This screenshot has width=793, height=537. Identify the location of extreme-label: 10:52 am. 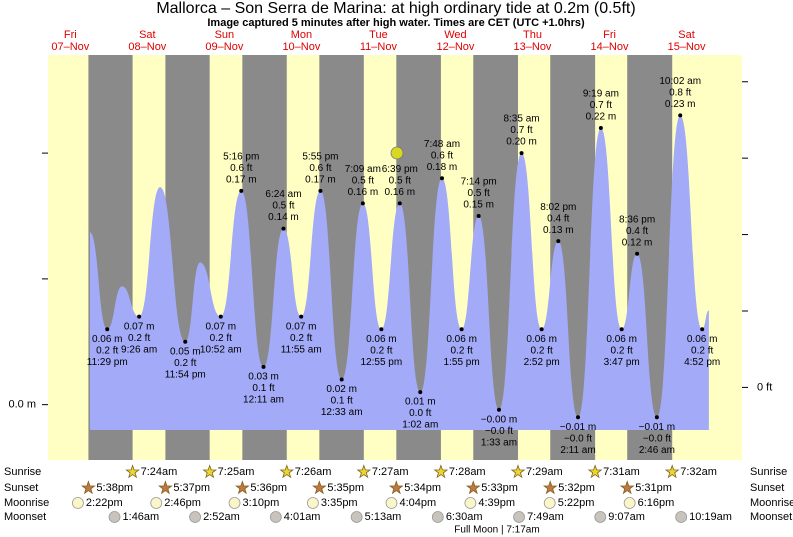
(221, 349).